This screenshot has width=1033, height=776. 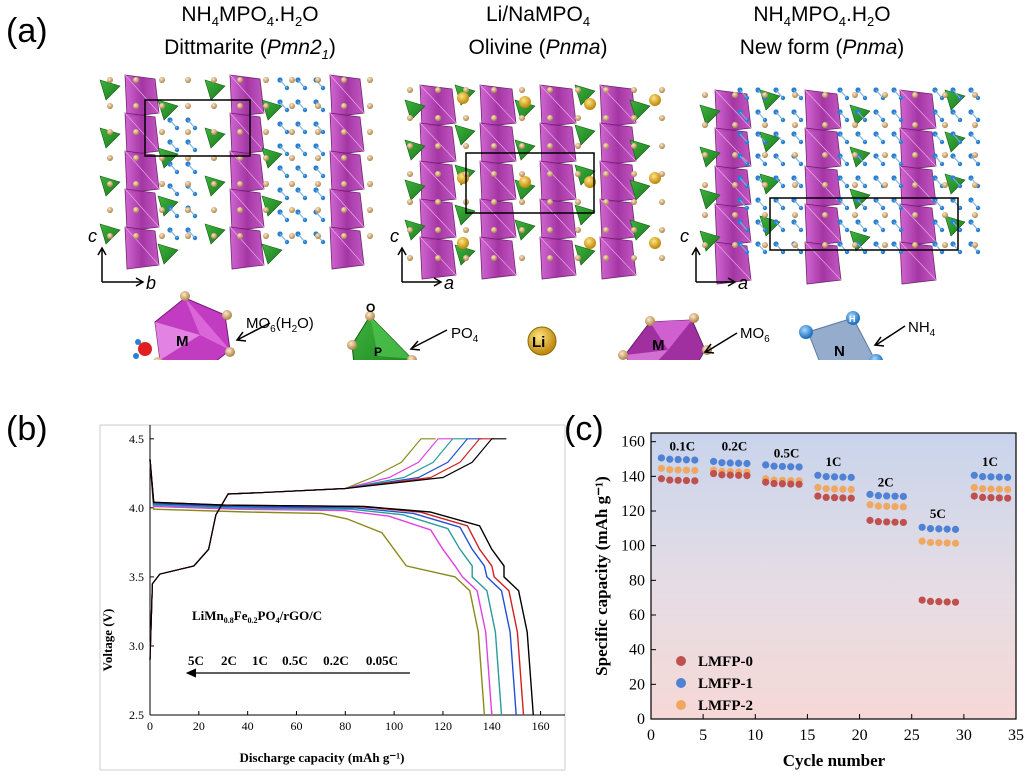 What do you see at coordinates (807, 735) in the screenshot?
I see `x-tick-label: 15` at bounding box center [807, 735].